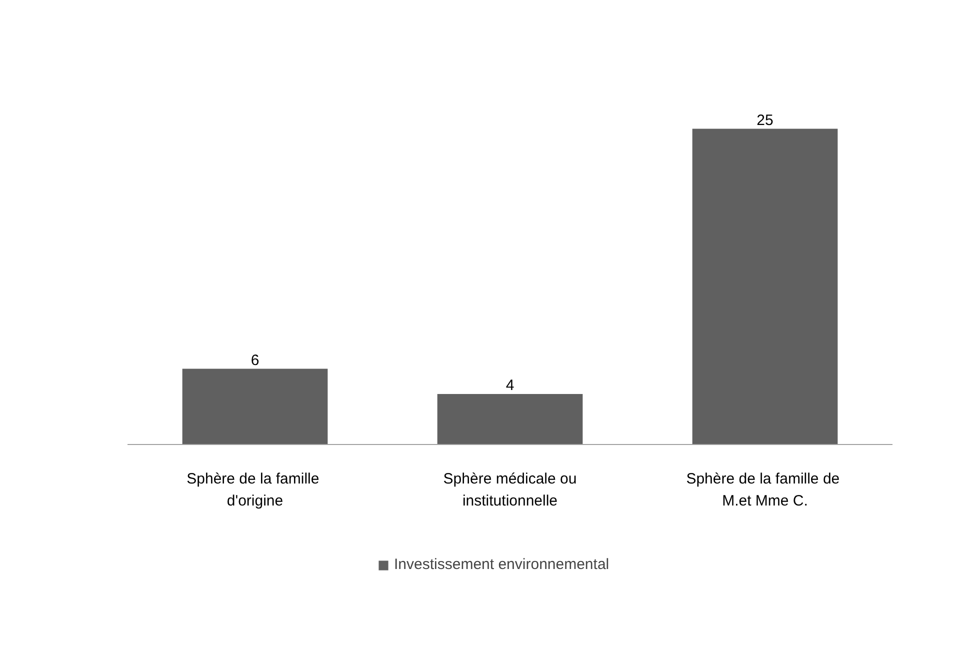 The height and width of the screenshot is (648, 966). What do you see at coordinates (510, 385) in the screenshot?
I see `data-label: 4` at bounding box center [510, 385].